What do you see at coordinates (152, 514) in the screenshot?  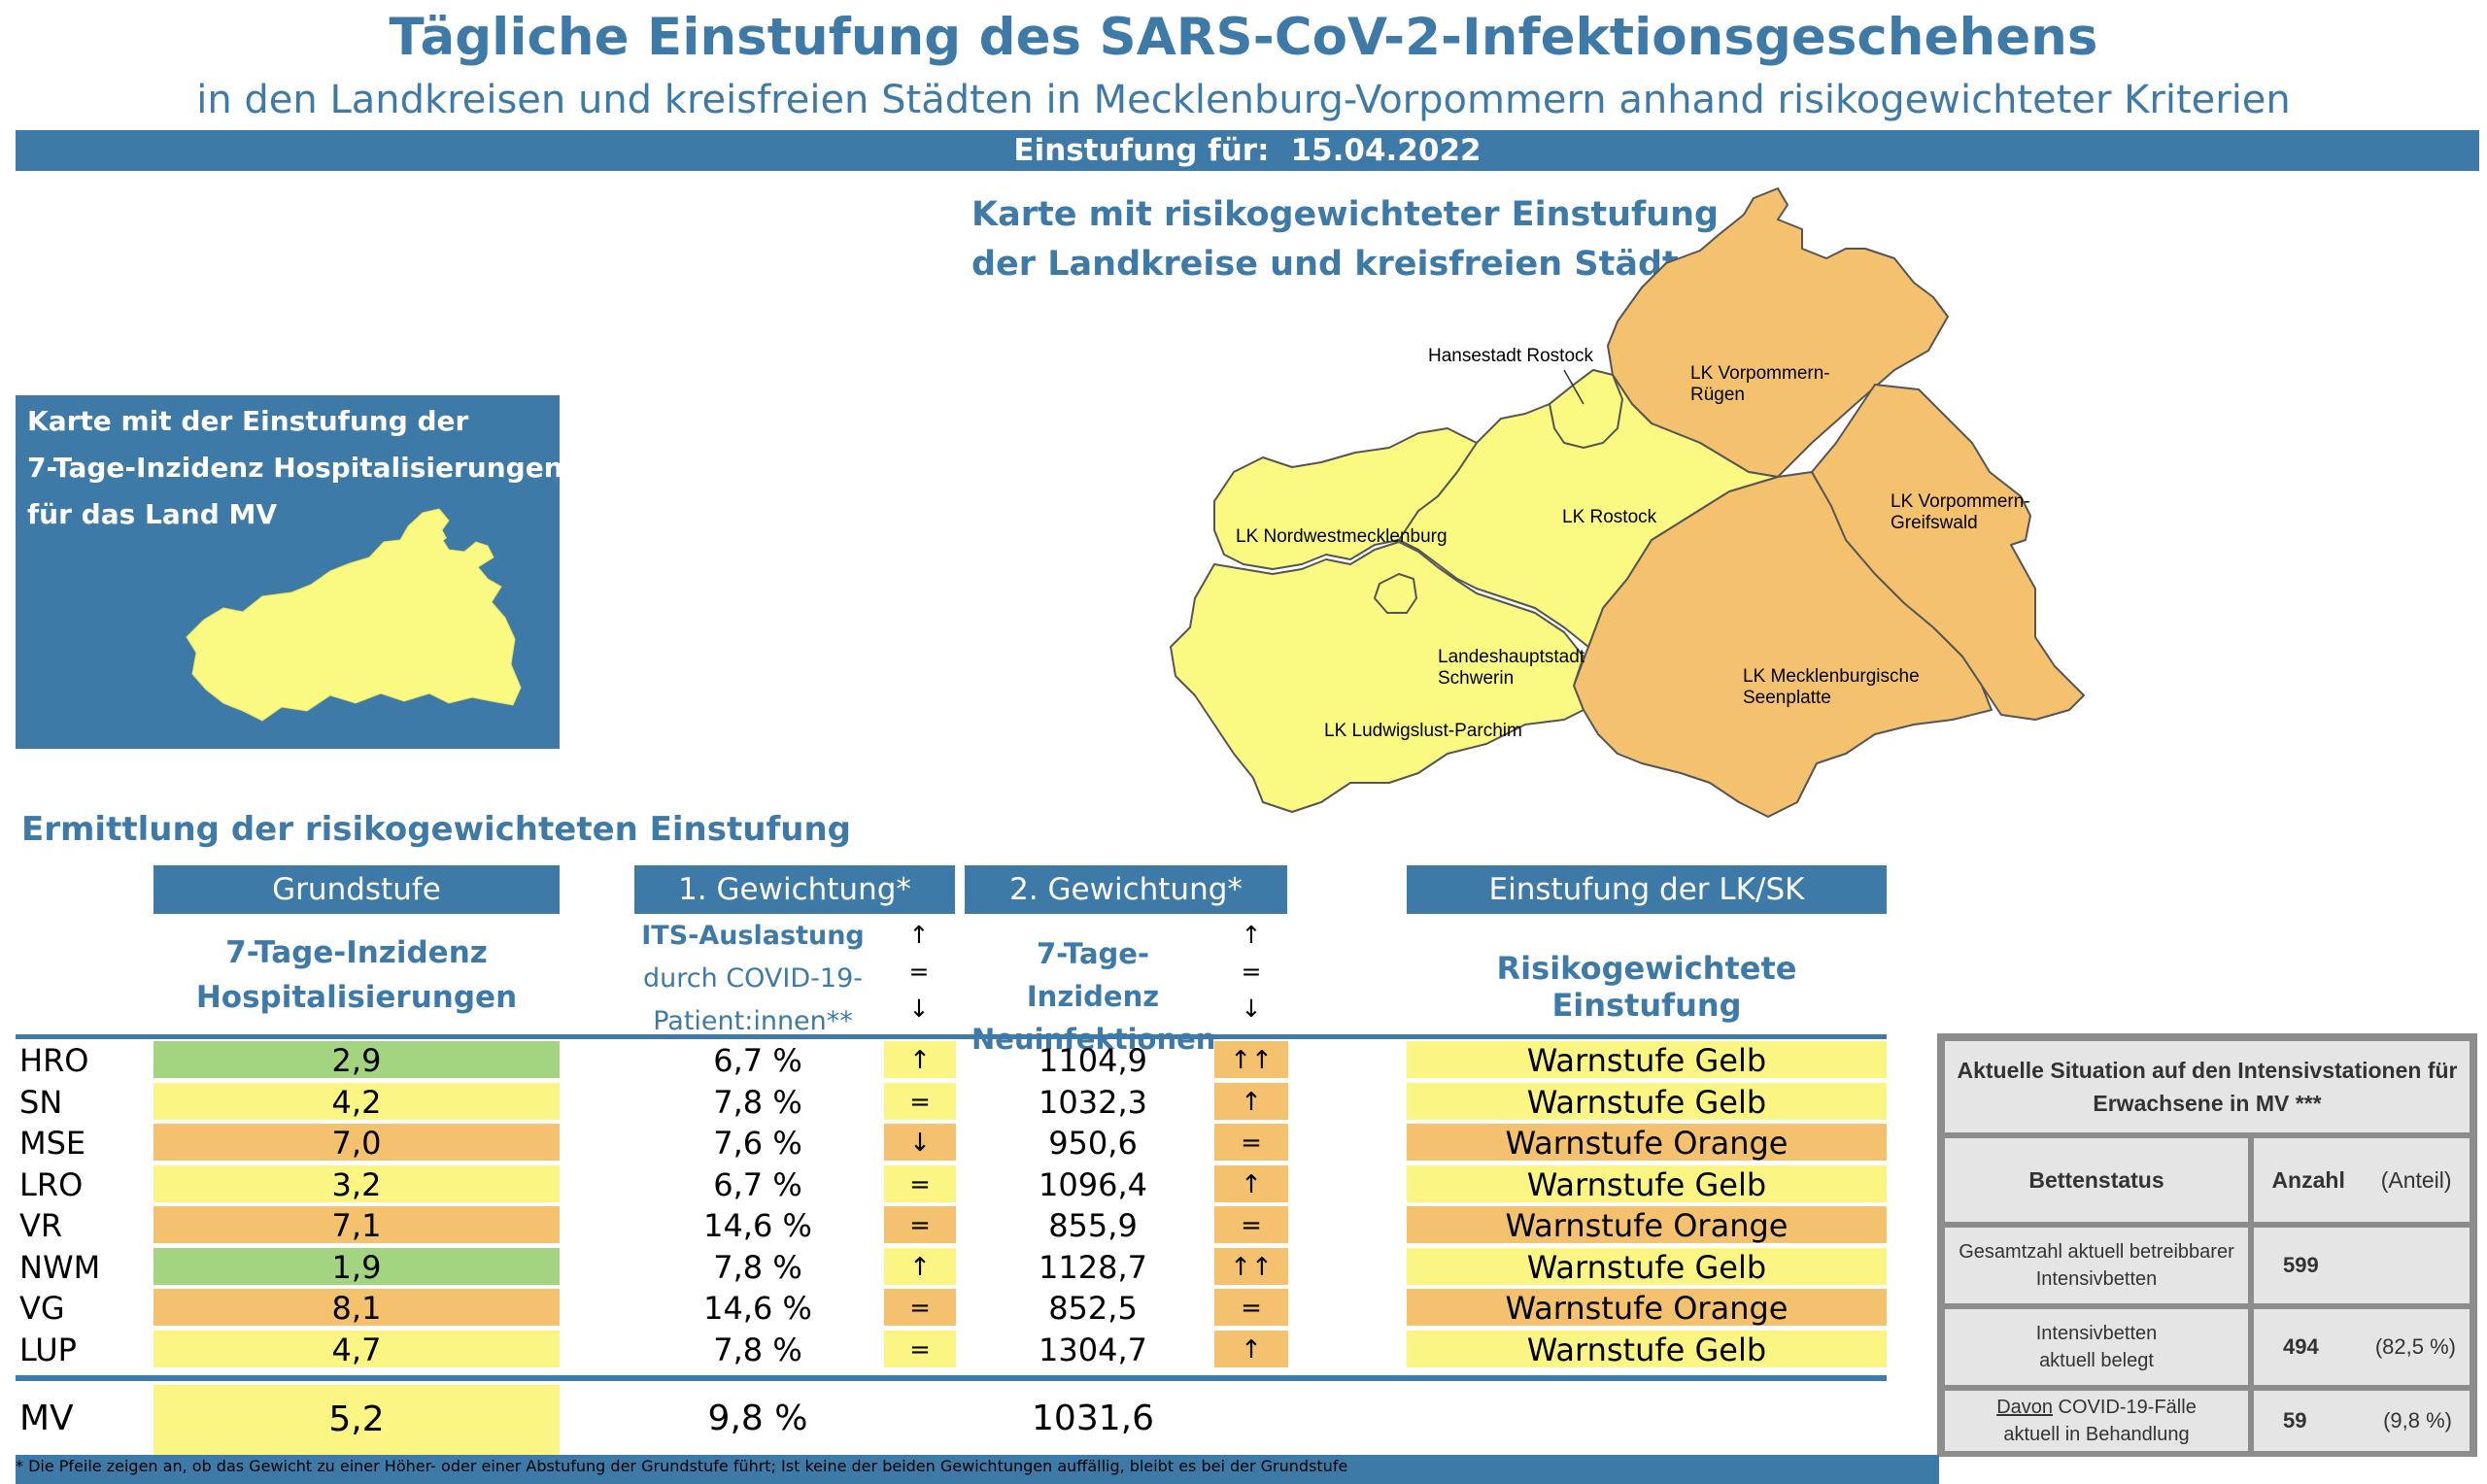 I see `mv-map-title-line3: für das Land MV` at bounding box center [152, 514].